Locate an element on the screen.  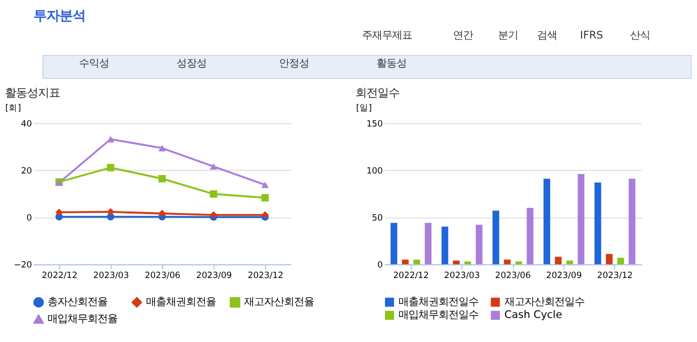
text: 분기 is located at coordinates (508, 35).